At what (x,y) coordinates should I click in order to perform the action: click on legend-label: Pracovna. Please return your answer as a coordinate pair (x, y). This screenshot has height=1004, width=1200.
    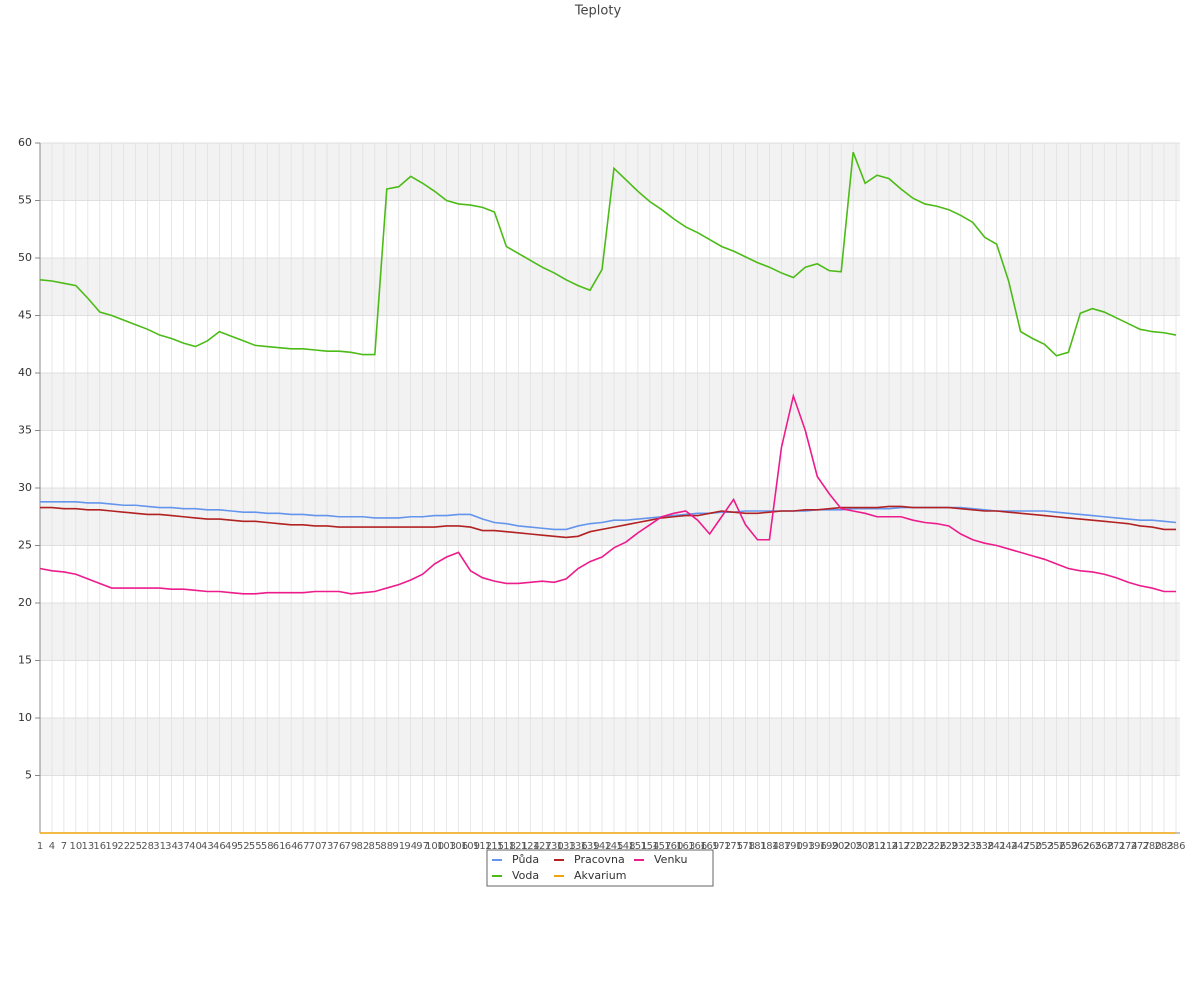
    Looking at the image, I should click on (599, 859).